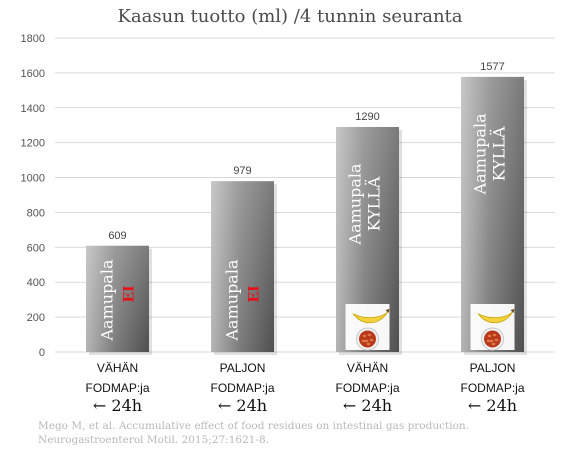 The image size is (567, 450). I want to click on y-tick-label: 400, so click(36, 283).